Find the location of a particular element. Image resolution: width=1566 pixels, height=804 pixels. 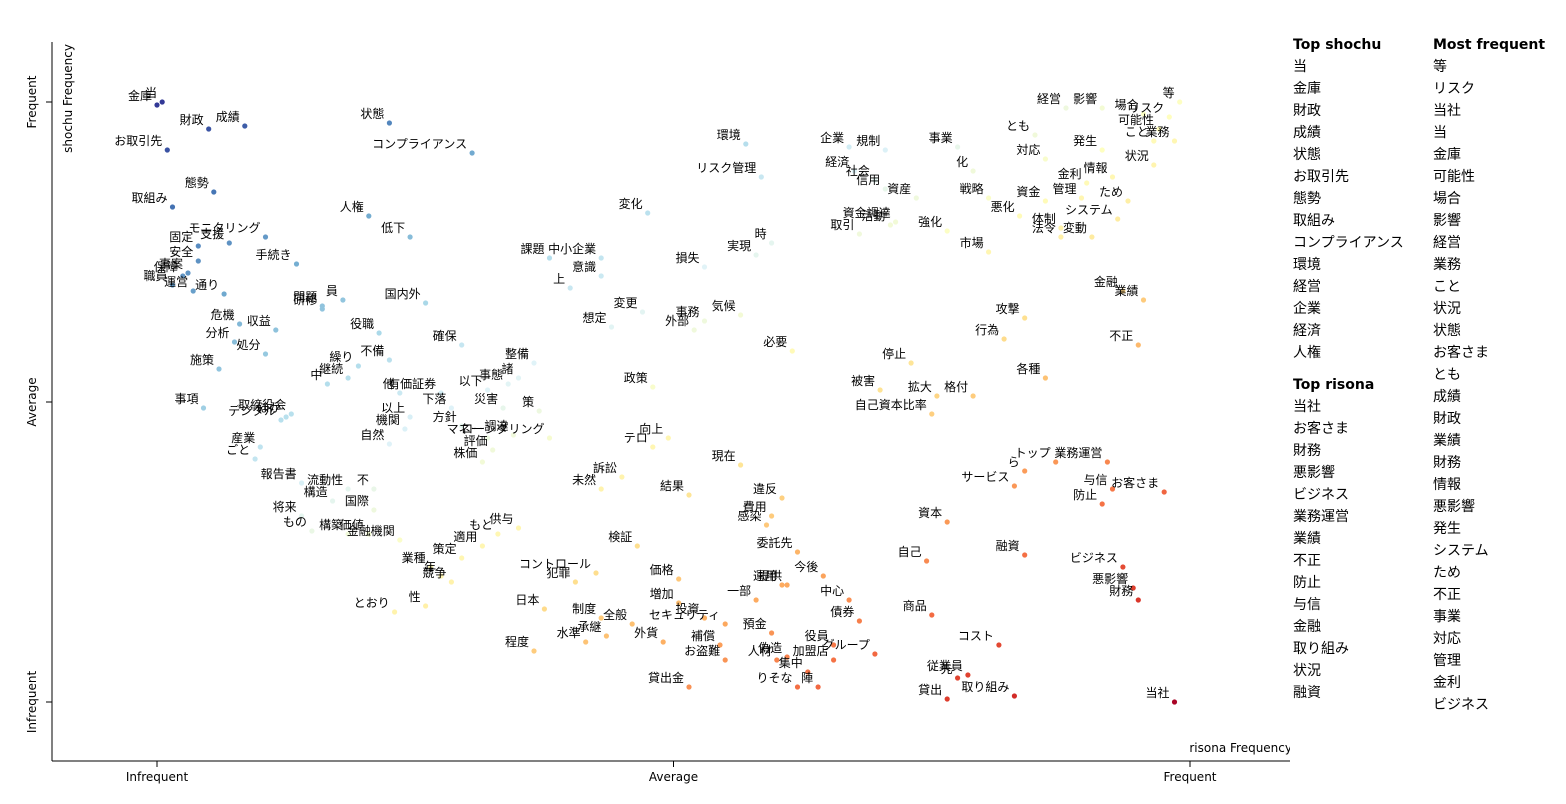

legend-term: システム is located at coordinates (1461, 551).